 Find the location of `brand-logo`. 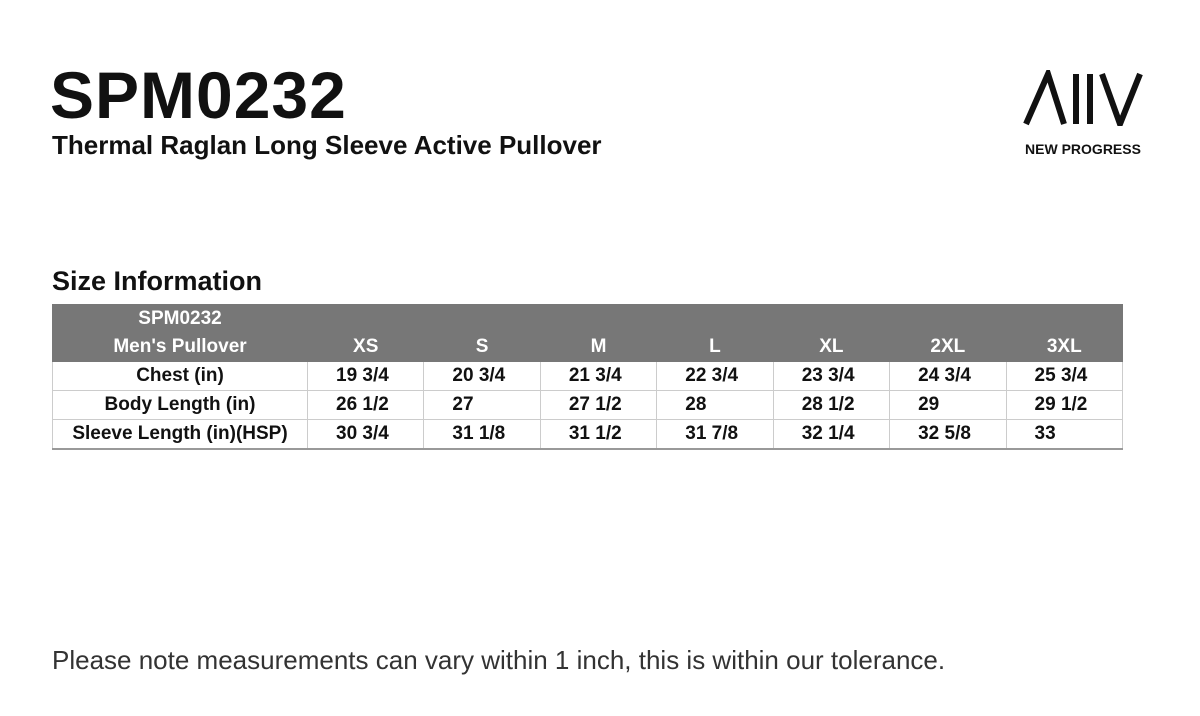

brand-logo is located at coordinates (1083, 98).